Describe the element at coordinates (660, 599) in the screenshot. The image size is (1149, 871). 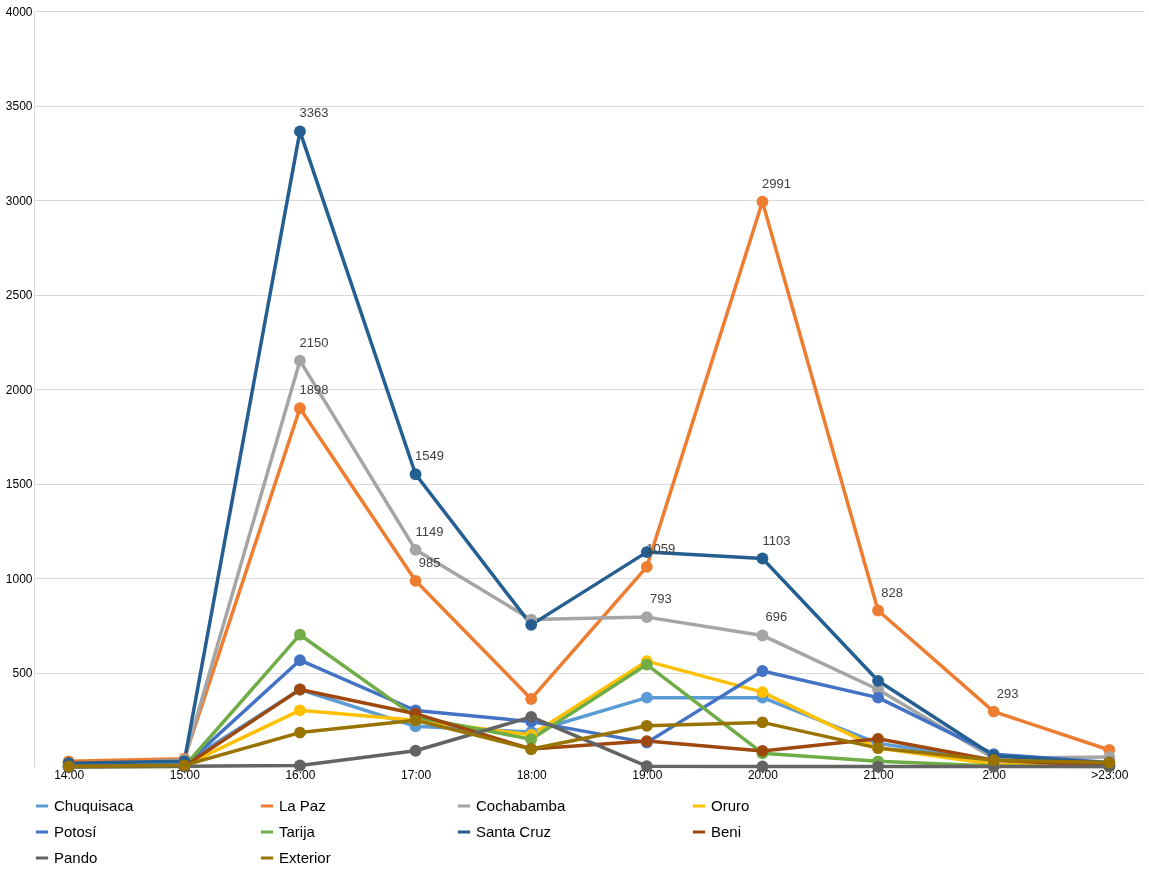
I see `data-label: 793` at that location.